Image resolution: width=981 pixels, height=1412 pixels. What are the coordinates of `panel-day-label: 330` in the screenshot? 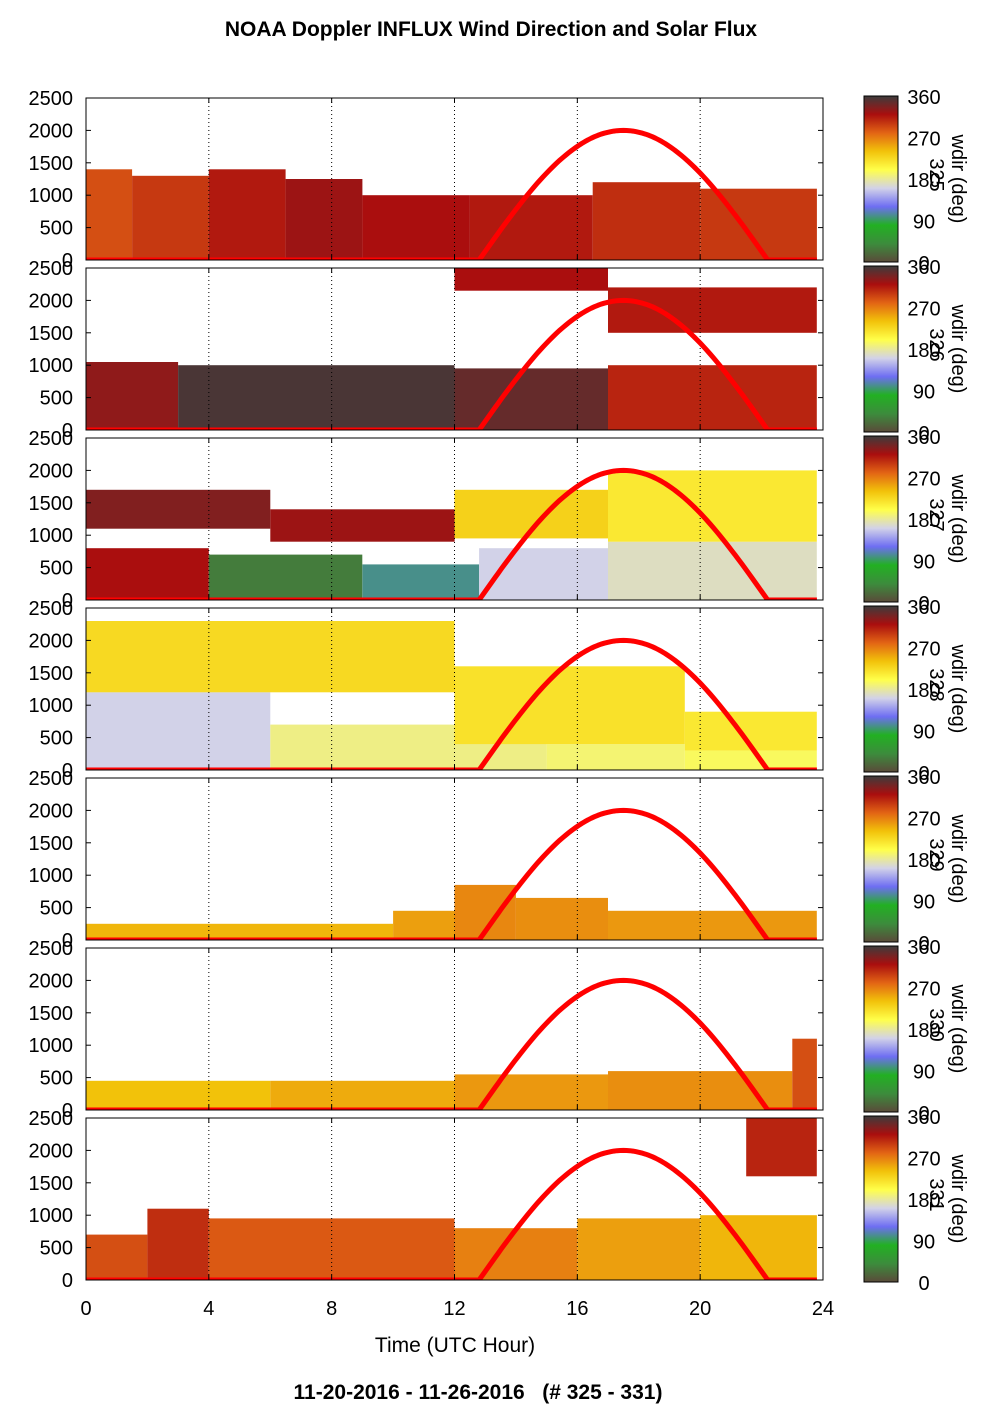 It's located at (936, 1024).